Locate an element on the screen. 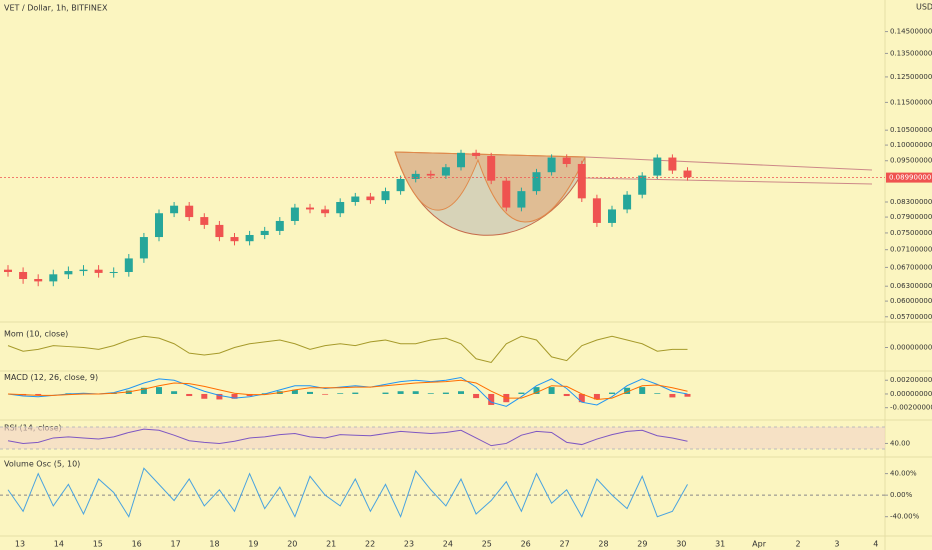 The width and height of the screenshot is (932, 550). mom-title: Mom (10, close) is located at coordinates (36, 334).